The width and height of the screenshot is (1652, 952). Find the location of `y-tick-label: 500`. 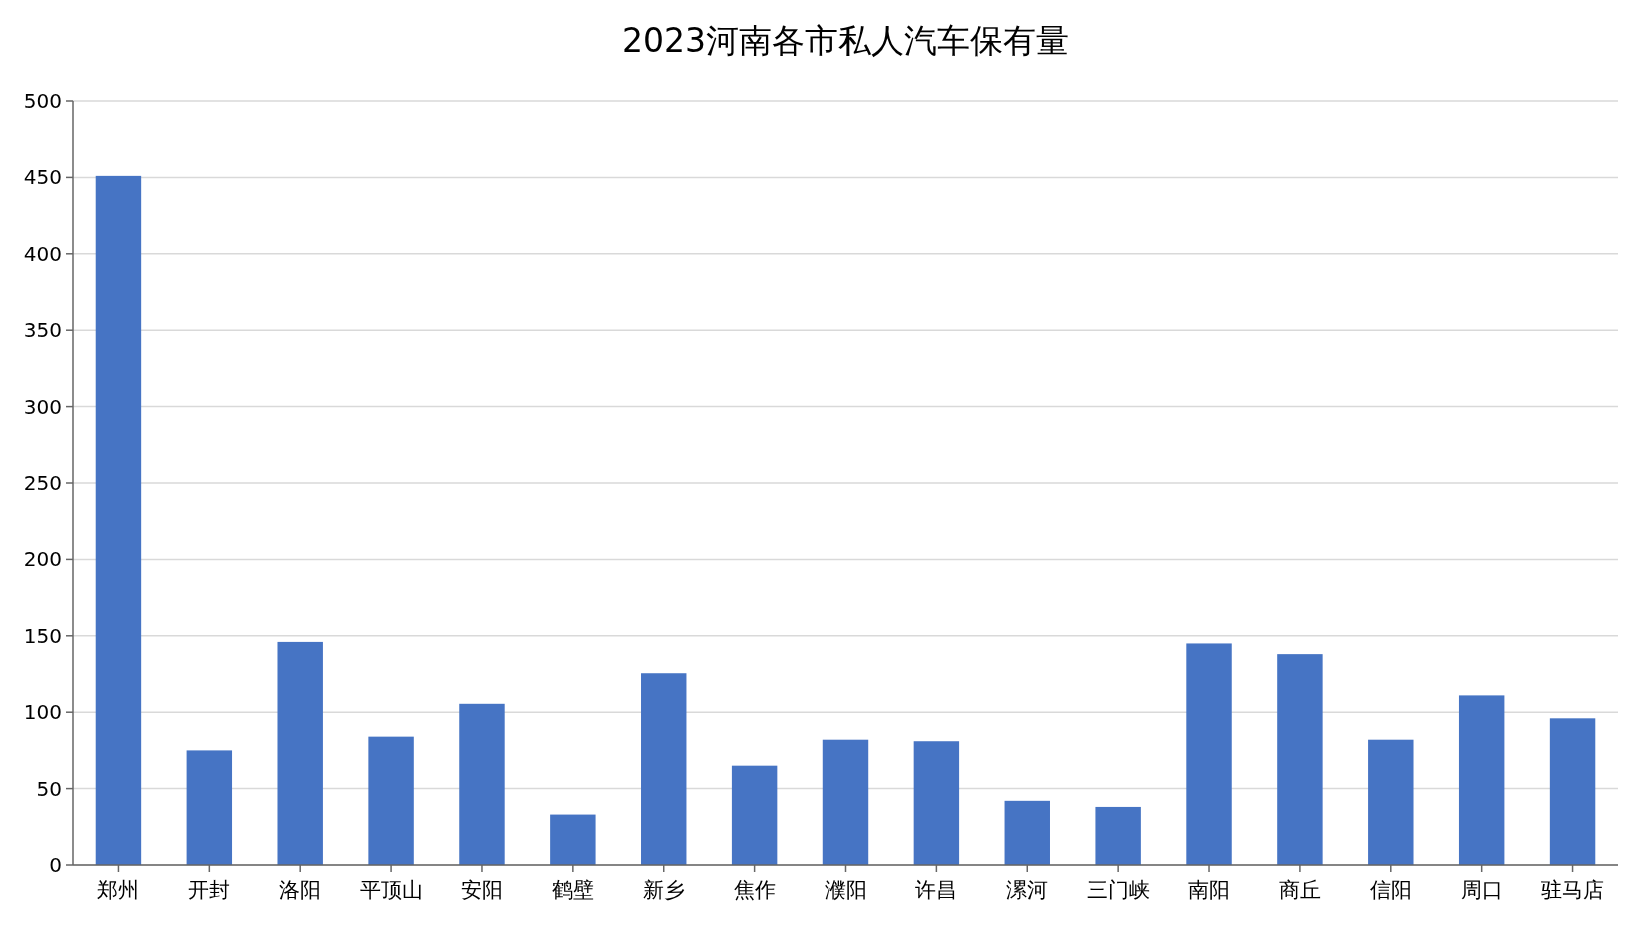

y-tick-label: 500 is located at coordinates (42, 101).